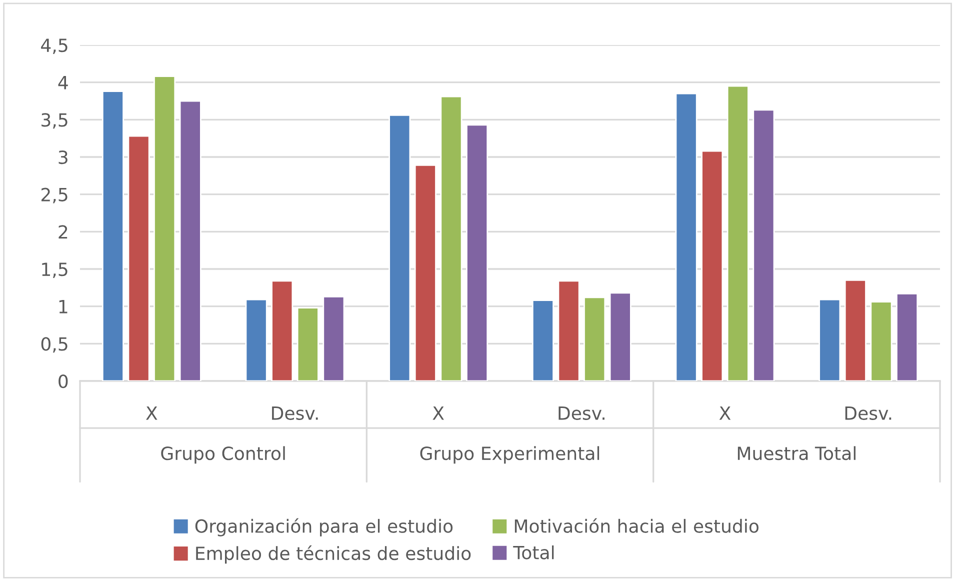 The image size is (957, 580). What do you see at coordinates (55, 121) in the screenshot?
I see `y-tick-label: 3,5` at bounding box center [55, 121].